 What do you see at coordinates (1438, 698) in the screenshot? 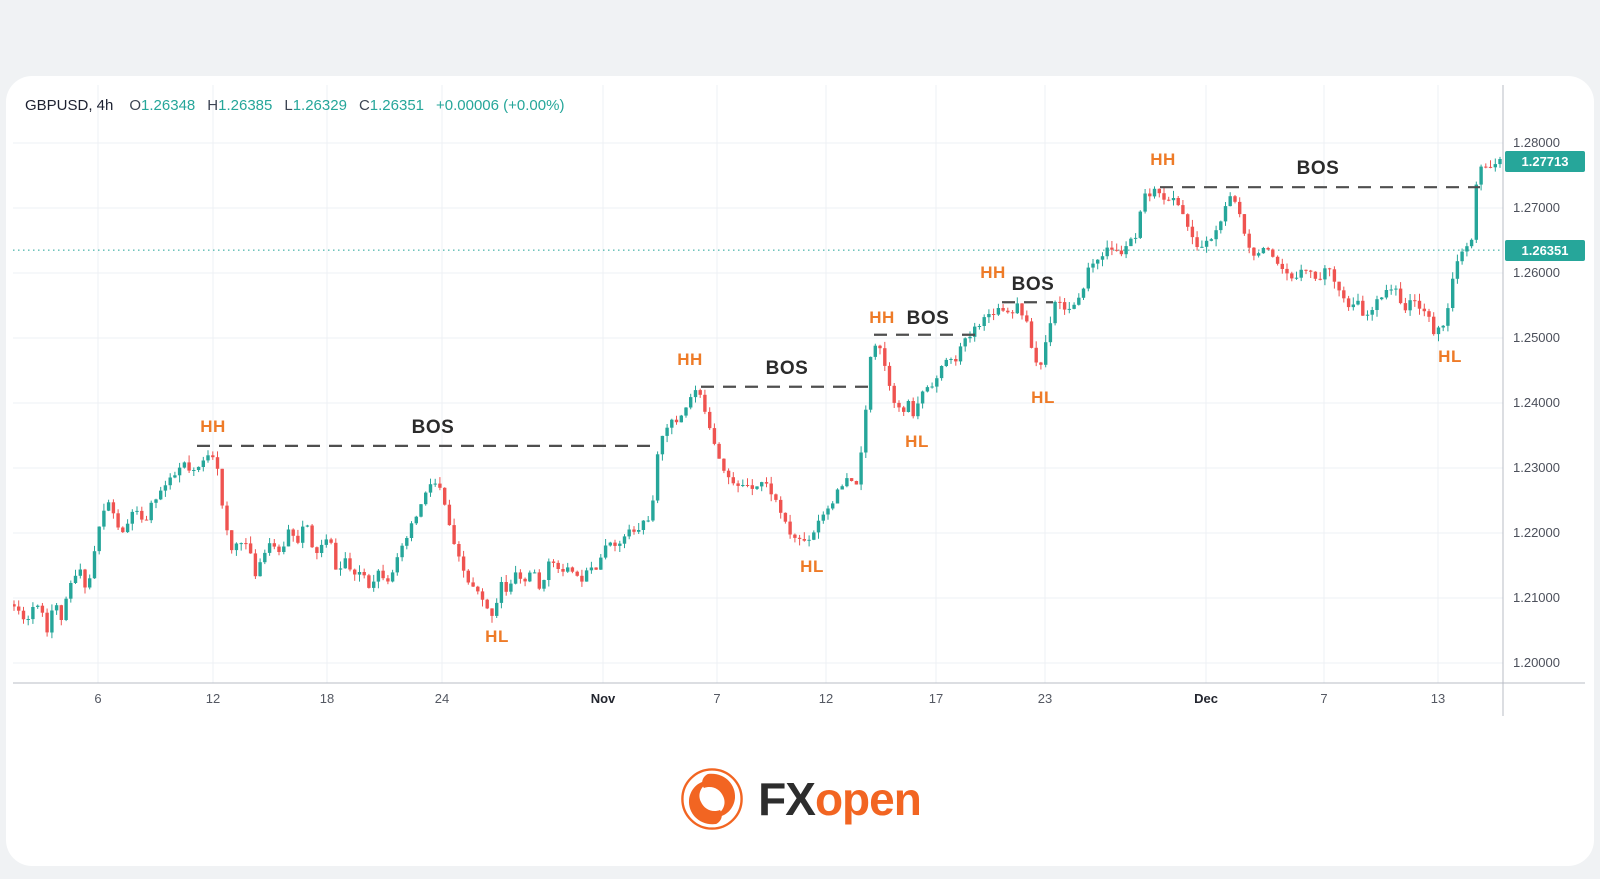
I see `time-tick: 13` at bounding box center [1438, 698].